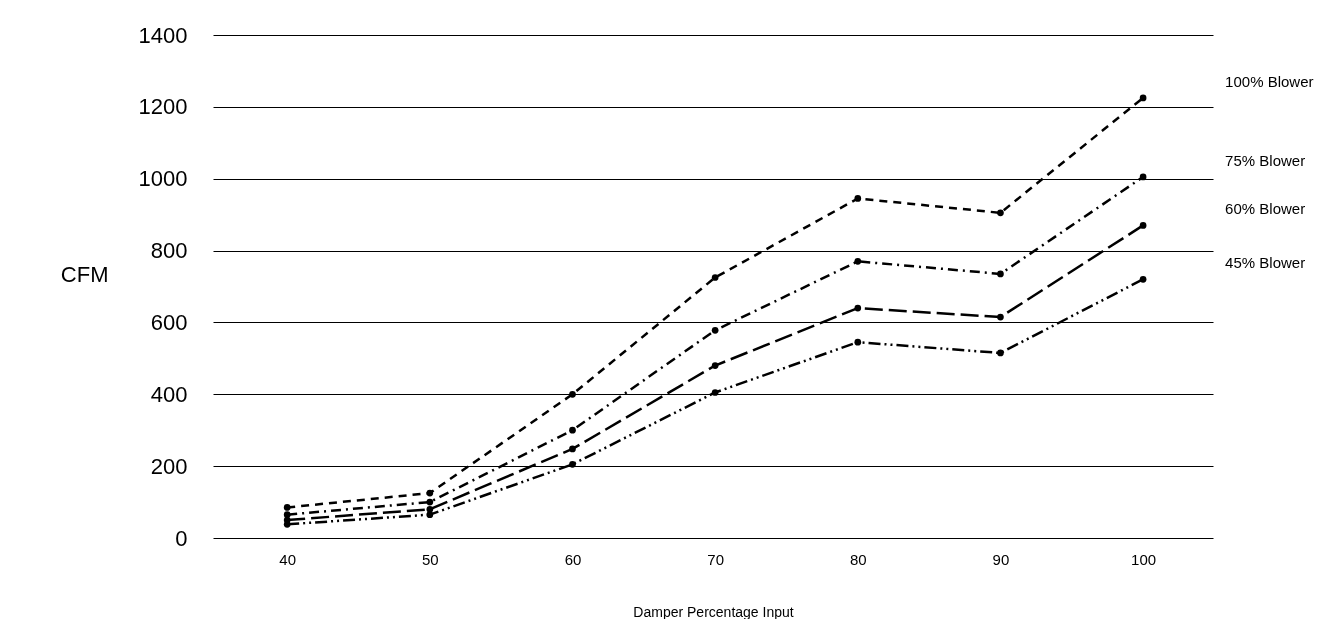 This screenshot has height=630, width=1325. Describe the element at coordinates (84, 274) in the screenshot. I see `y-axis-title: CFM` at that location.